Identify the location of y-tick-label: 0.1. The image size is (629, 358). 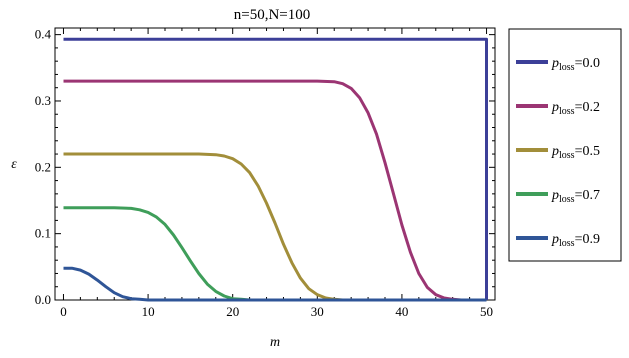
(43, 233).